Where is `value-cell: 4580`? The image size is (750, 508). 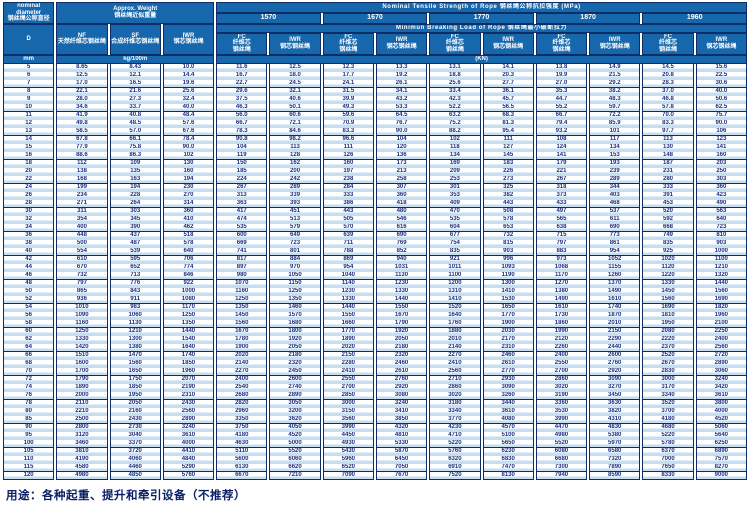 value-cell: 4580 is located at coordinates (82, 467).